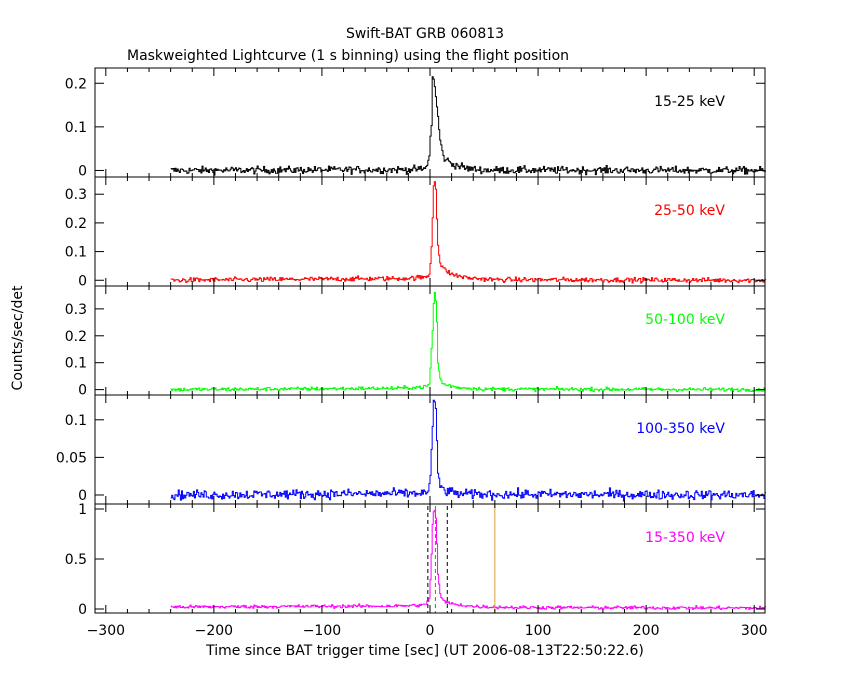 The height and width of the screenshot is (680, 850). What do you see at coordinates (76, 224) in the screenshot?
I see `y-tick-label-1-2: 0.2` at bounding box center [76, 224].